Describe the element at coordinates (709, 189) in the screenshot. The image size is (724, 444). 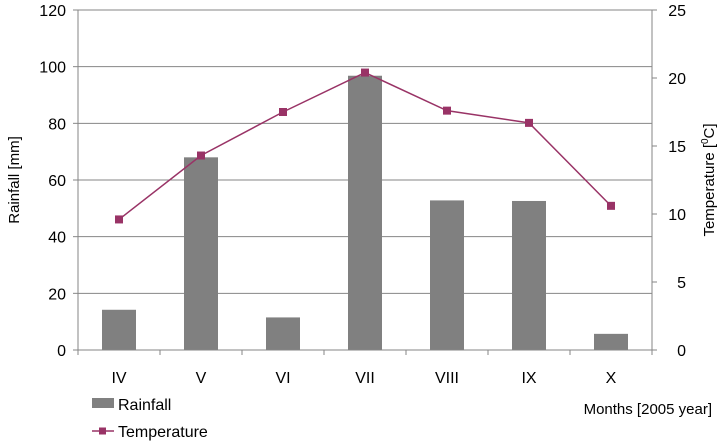
I see `y2-axis-title-prefix: Temperature [` at that location.